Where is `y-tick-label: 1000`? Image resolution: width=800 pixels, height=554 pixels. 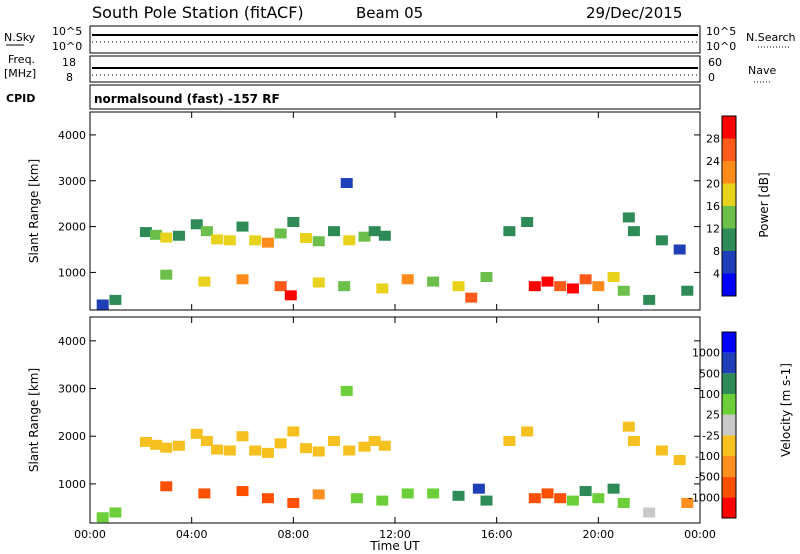 y-tick-label: 1000 is located at coordinates (72, 272).